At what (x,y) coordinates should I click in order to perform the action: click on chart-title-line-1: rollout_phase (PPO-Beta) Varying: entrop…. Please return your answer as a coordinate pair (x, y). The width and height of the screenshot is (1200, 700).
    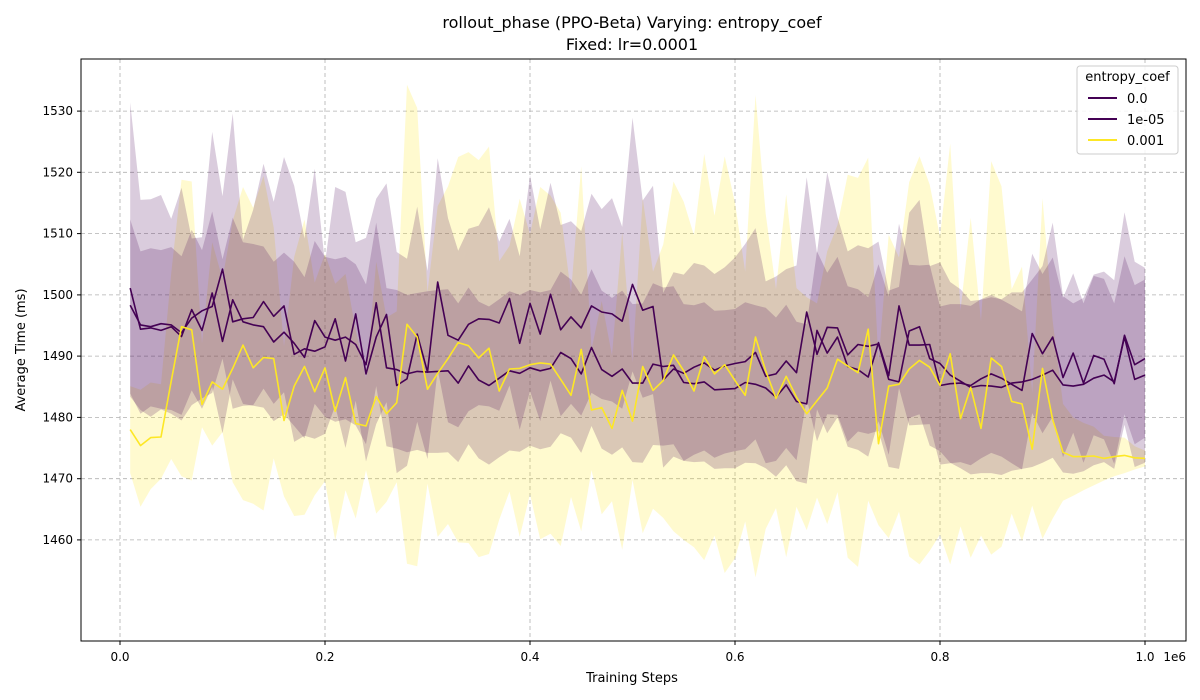
    Looking at the image, I should click on (632, 23).